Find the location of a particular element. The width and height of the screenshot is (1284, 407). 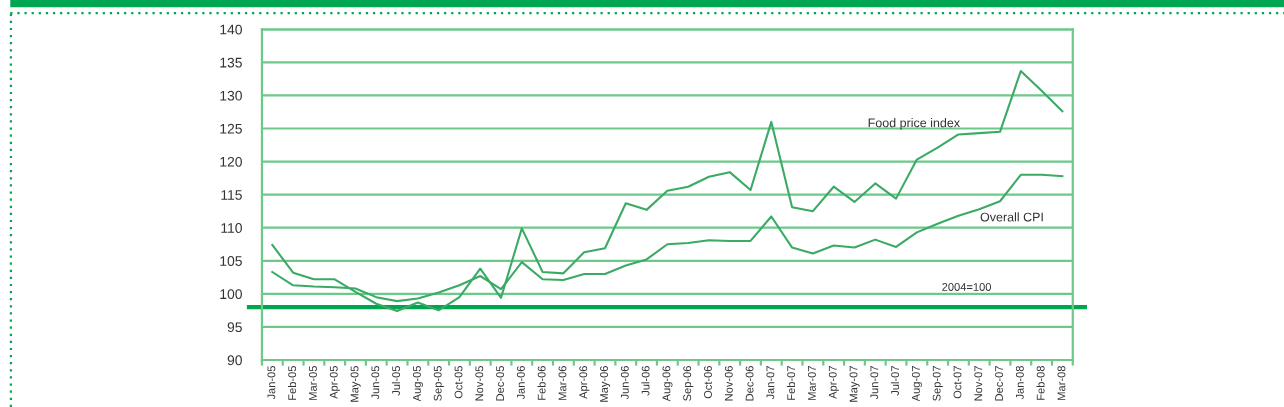

annotation: 2004=100 is located at coordinates (966, 287).